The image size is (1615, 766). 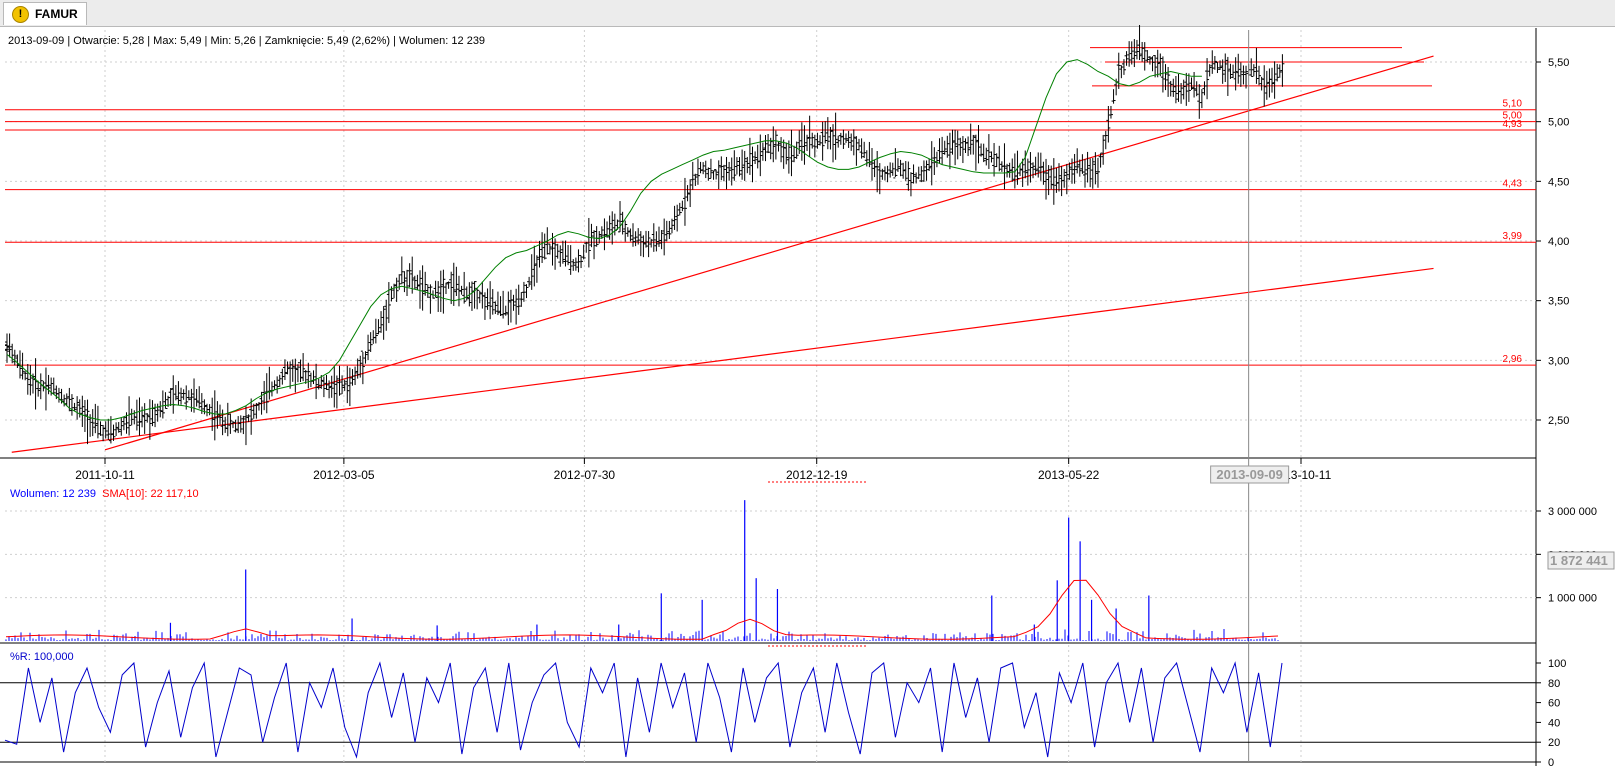 What do you see at coordinates (1513, 104) in the screenshot?
I see `level-label: 5,10` at bounding box center [1513, 104].